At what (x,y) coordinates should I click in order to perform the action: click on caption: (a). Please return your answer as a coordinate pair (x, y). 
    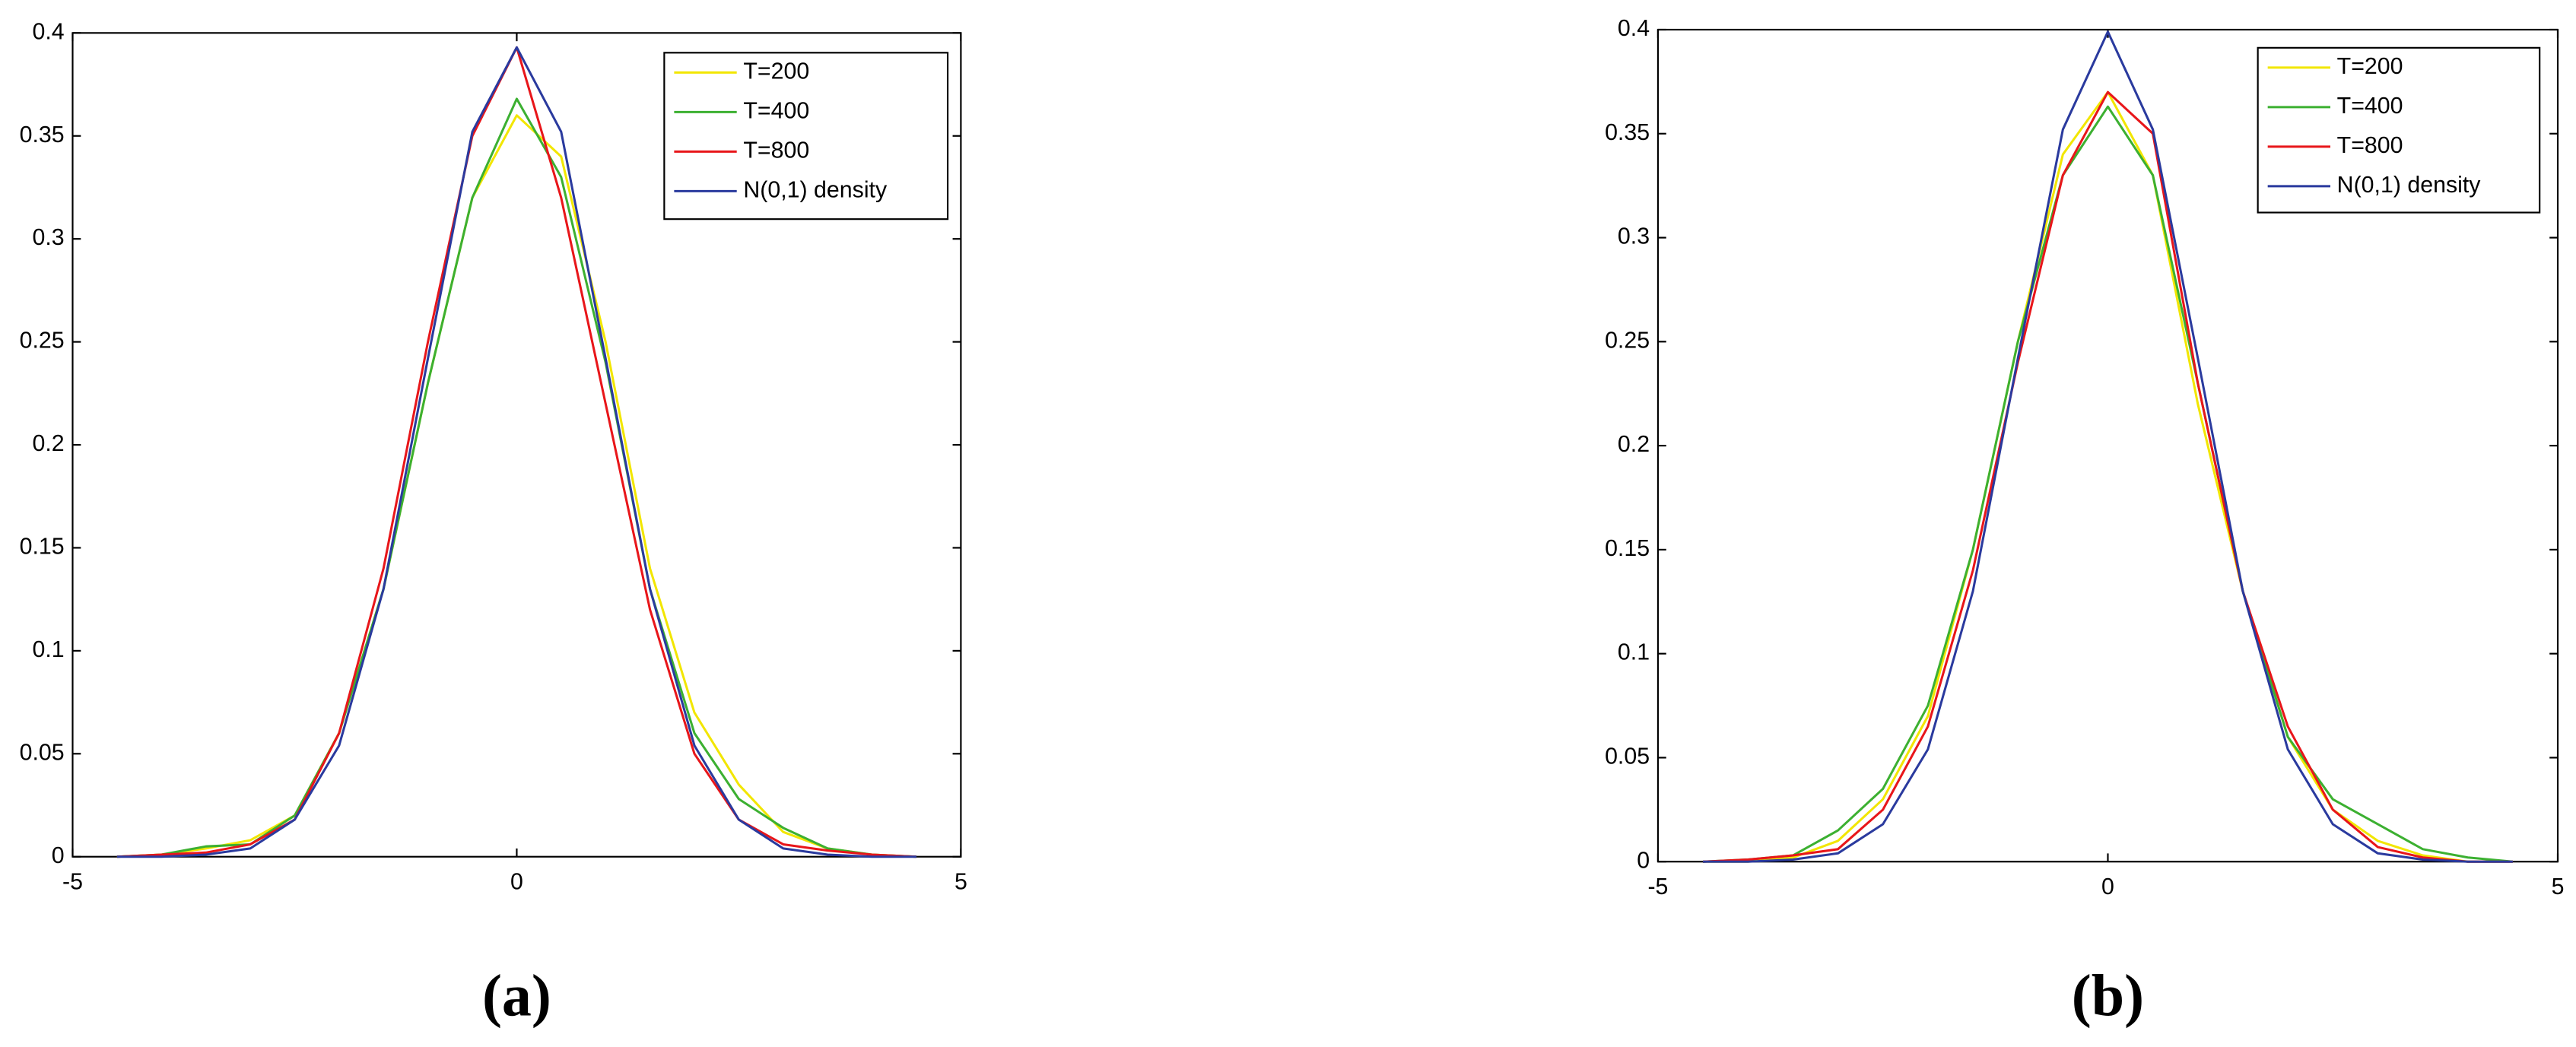
    Looking at the image, I should click on (516, 995).